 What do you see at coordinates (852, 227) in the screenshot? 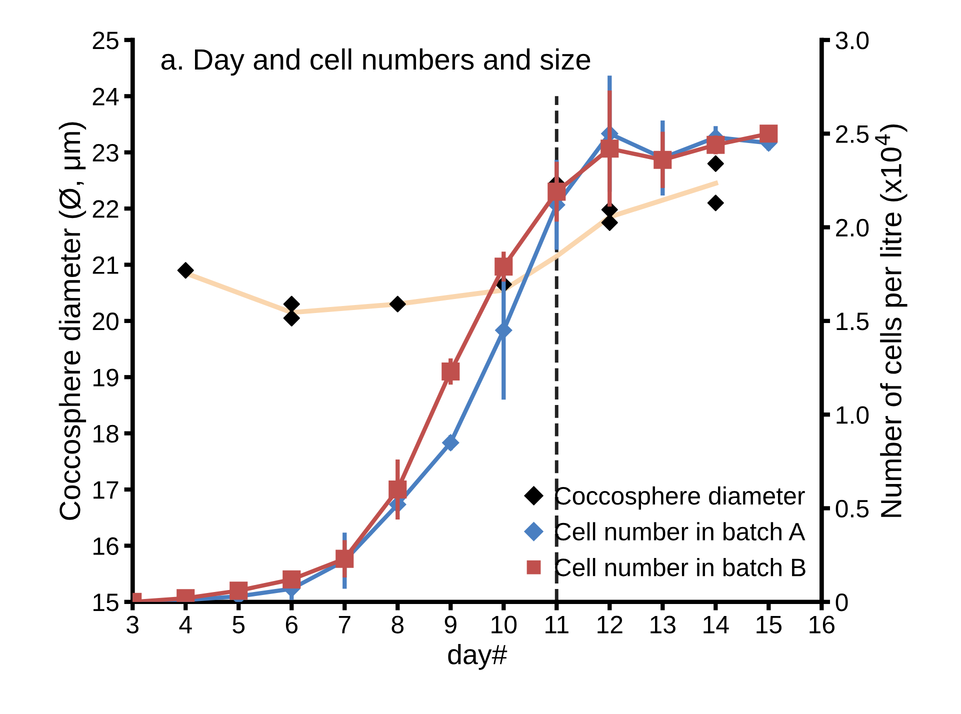
I see `y2-tick-label: 2.0` at bounding box center [852, 227].